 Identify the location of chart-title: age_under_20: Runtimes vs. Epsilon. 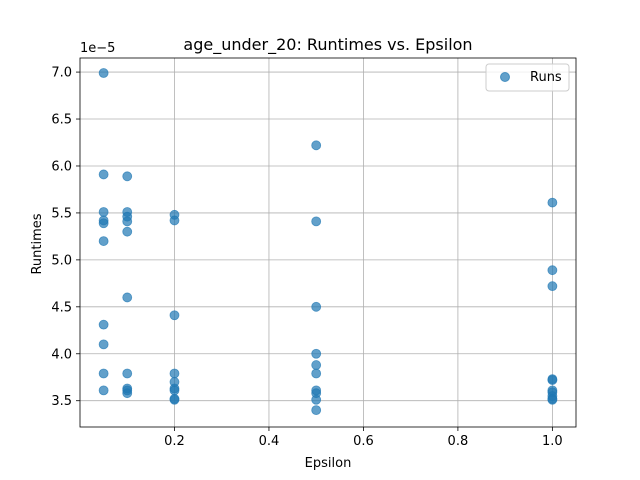
(327, 45).